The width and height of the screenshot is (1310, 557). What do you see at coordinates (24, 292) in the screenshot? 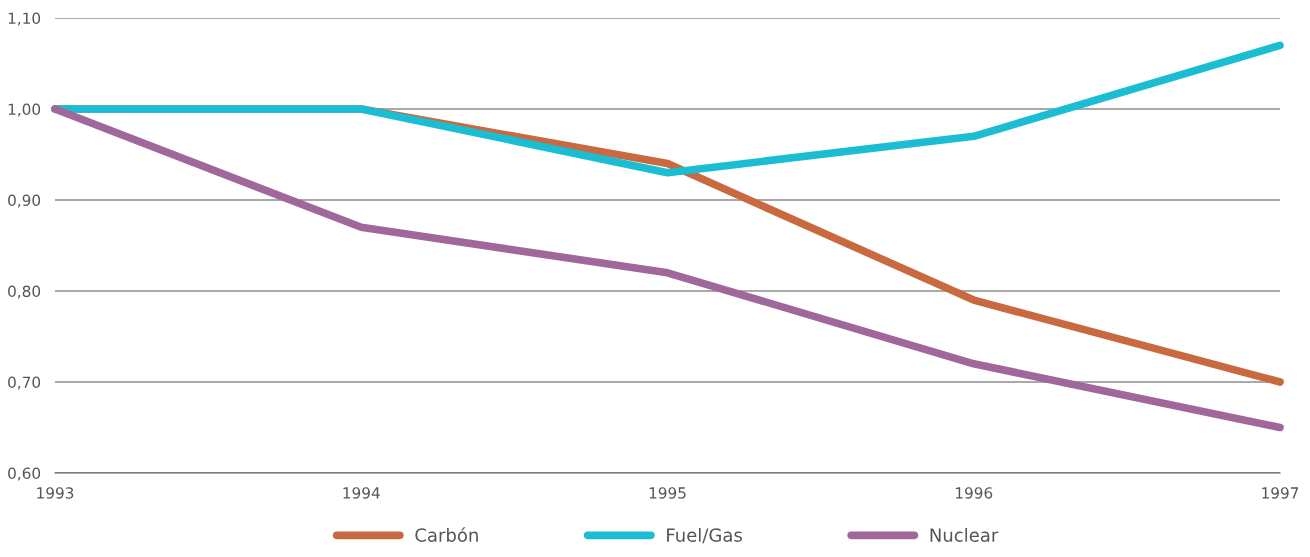
I see `y-tick-label: 0,80` at bounding box center [24, 292].